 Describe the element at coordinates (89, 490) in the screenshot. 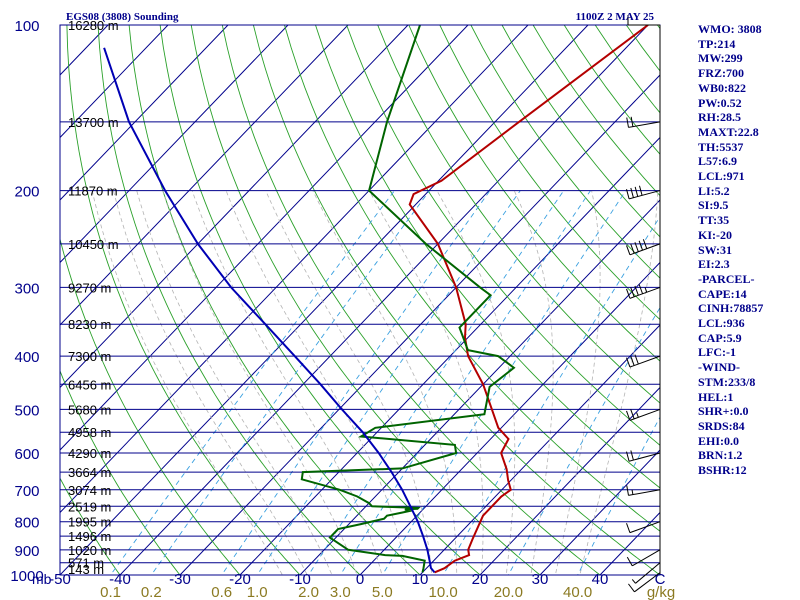

I see `height-label: 3074 m` at that location.